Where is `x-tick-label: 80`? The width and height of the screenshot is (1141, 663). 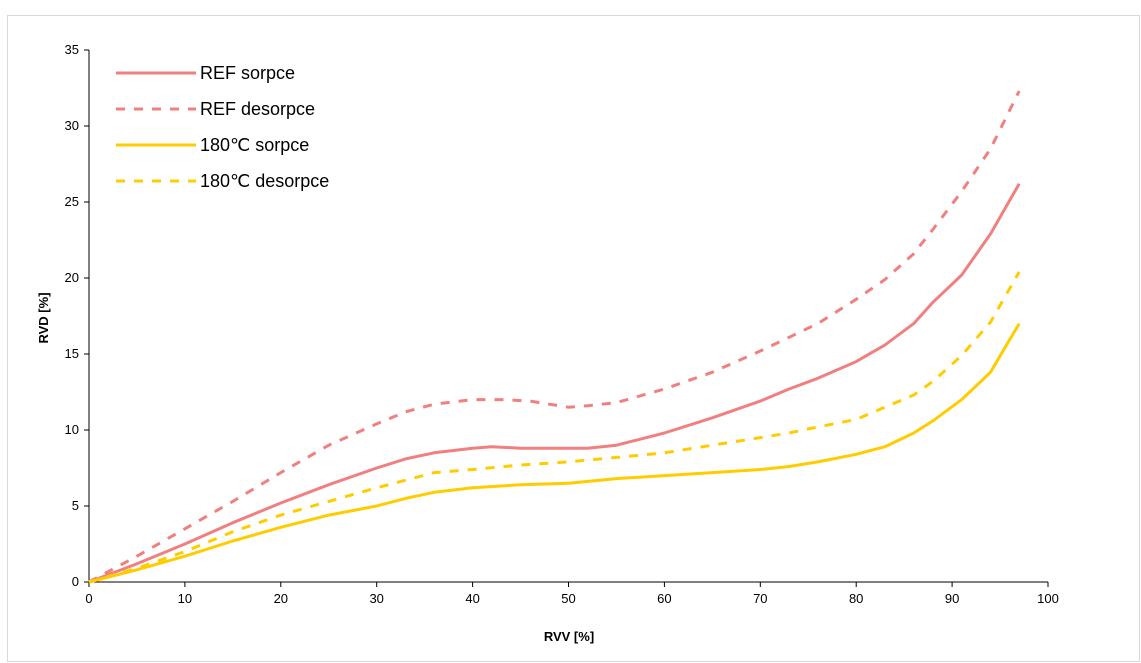 x-tick-label: 80 is located at coordinates (856, 598).